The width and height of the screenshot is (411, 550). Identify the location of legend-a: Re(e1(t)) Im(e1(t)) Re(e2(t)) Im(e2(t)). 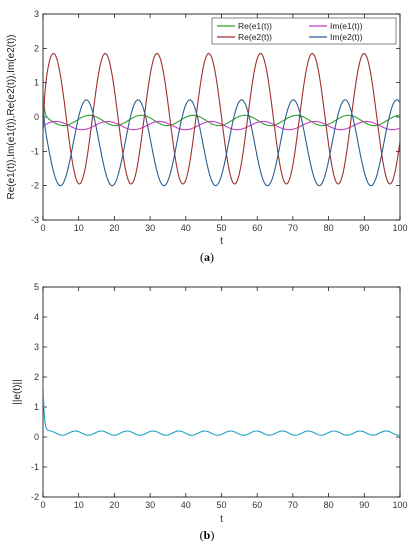
(304, 31).